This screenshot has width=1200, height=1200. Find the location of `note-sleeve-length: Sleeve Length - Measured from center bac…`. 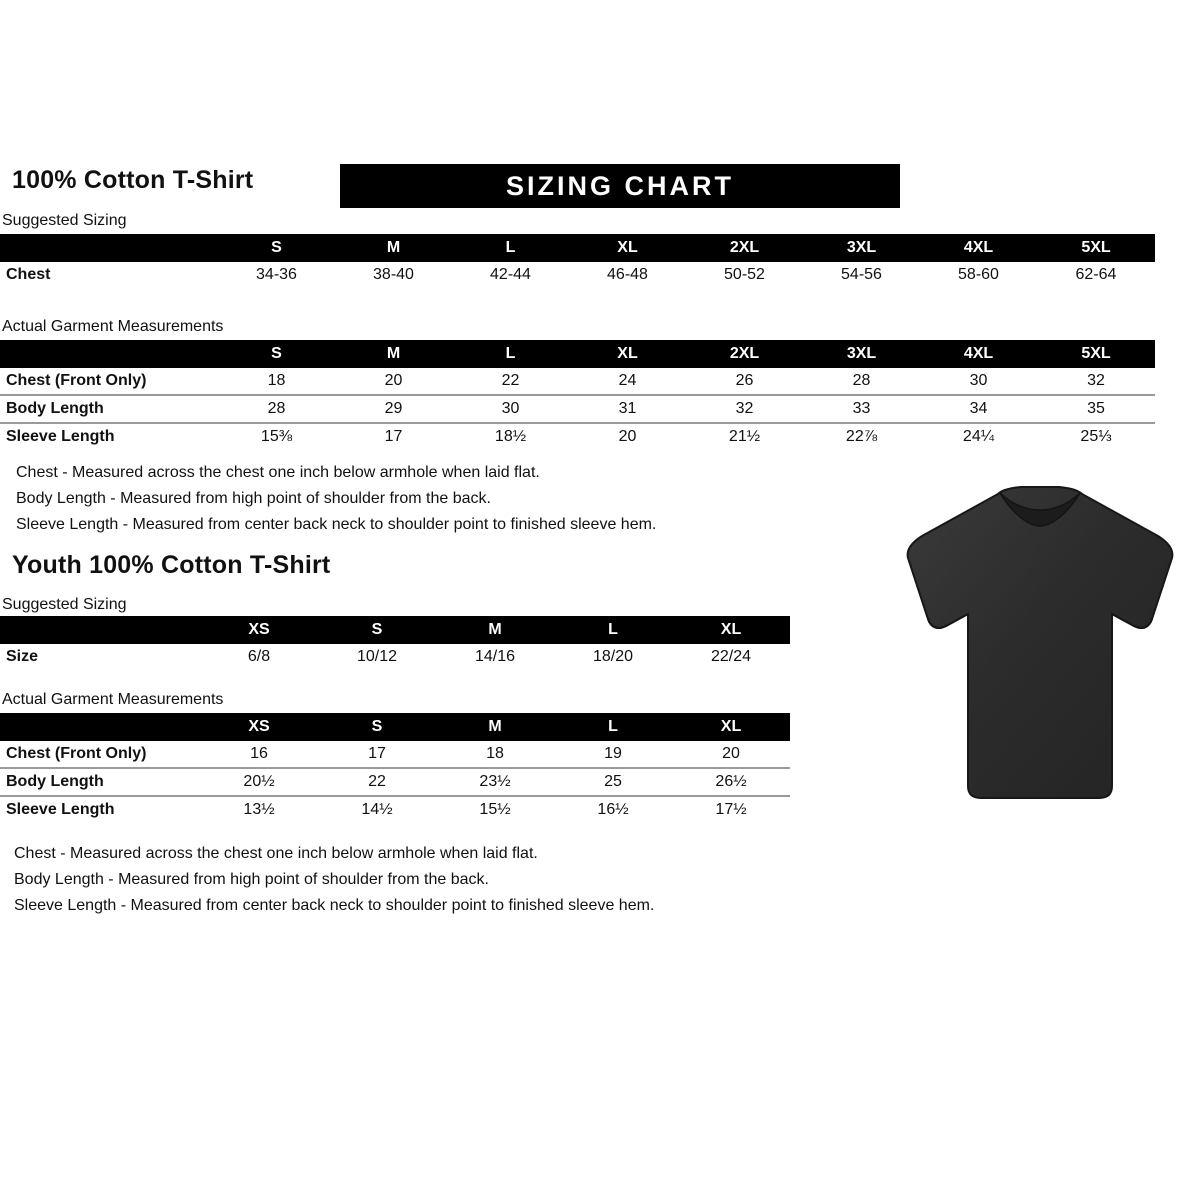

note-sleeve-length: Sleeve Length - Measured from center bac… is located at coordinates (336, 524).